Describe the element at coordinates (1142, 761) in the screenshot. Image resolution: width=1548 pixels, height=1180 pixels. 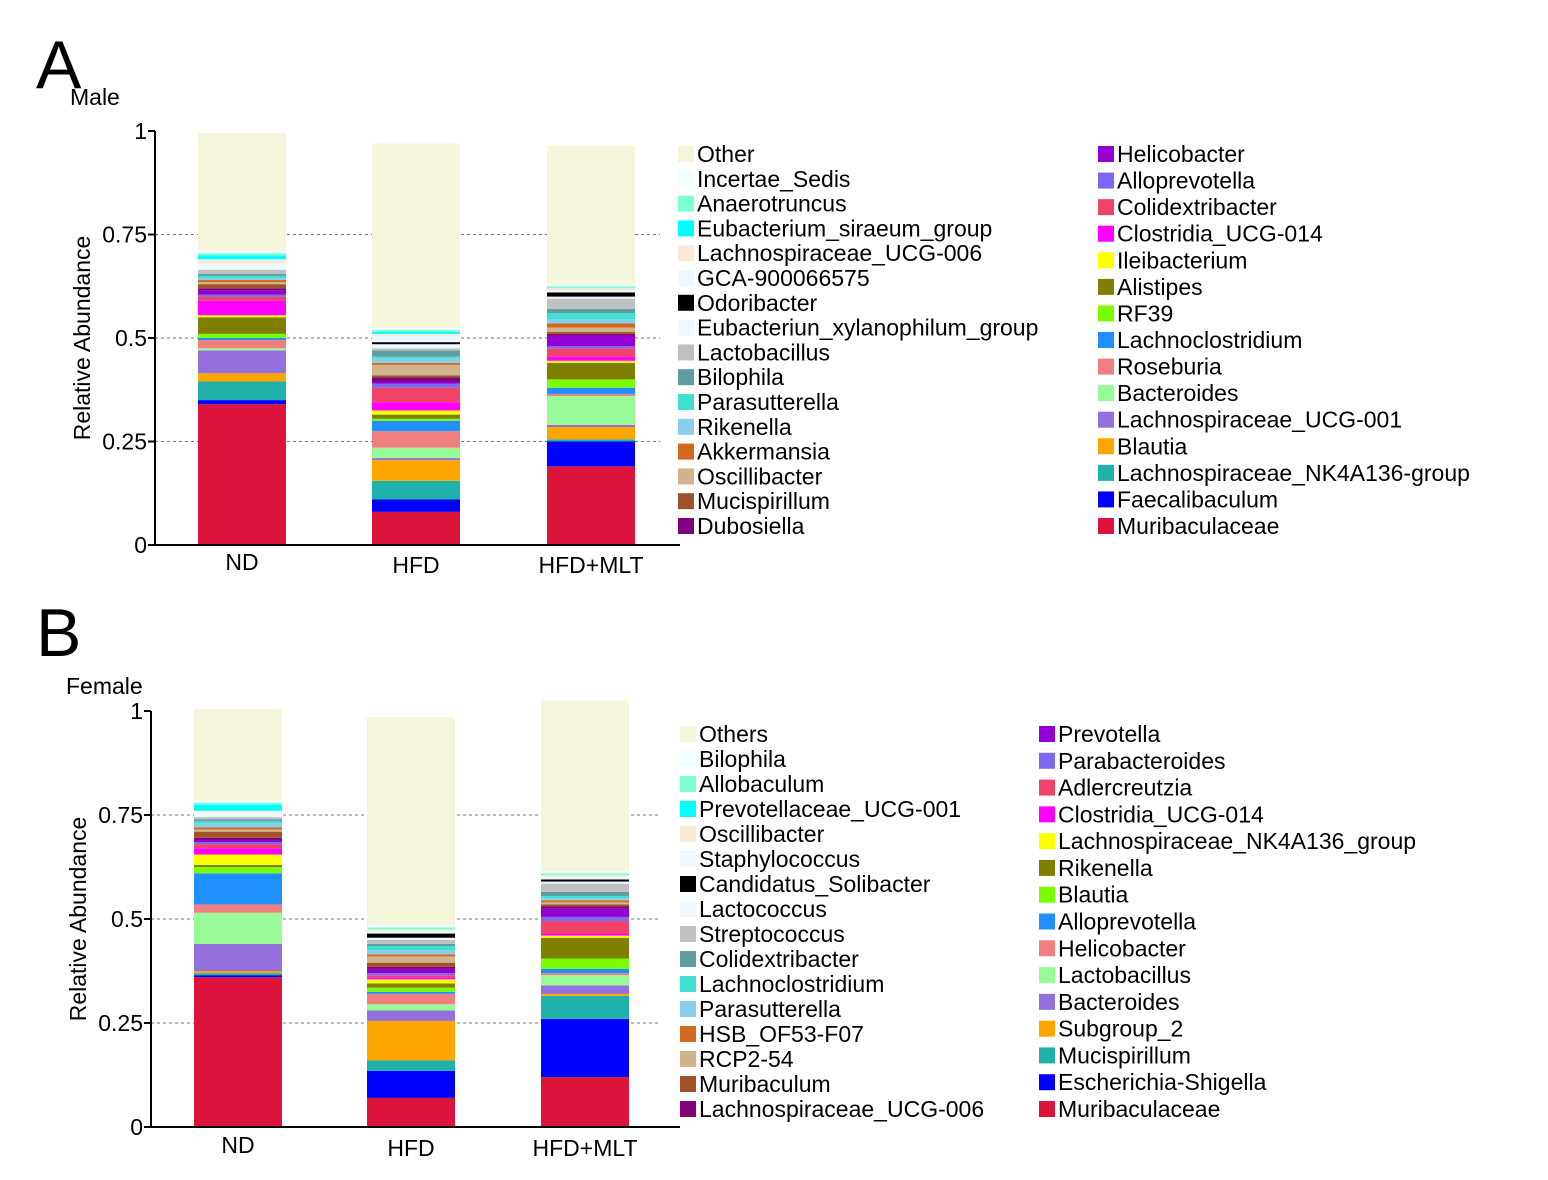
I see `legend-label: Parabacteroides` at that location.